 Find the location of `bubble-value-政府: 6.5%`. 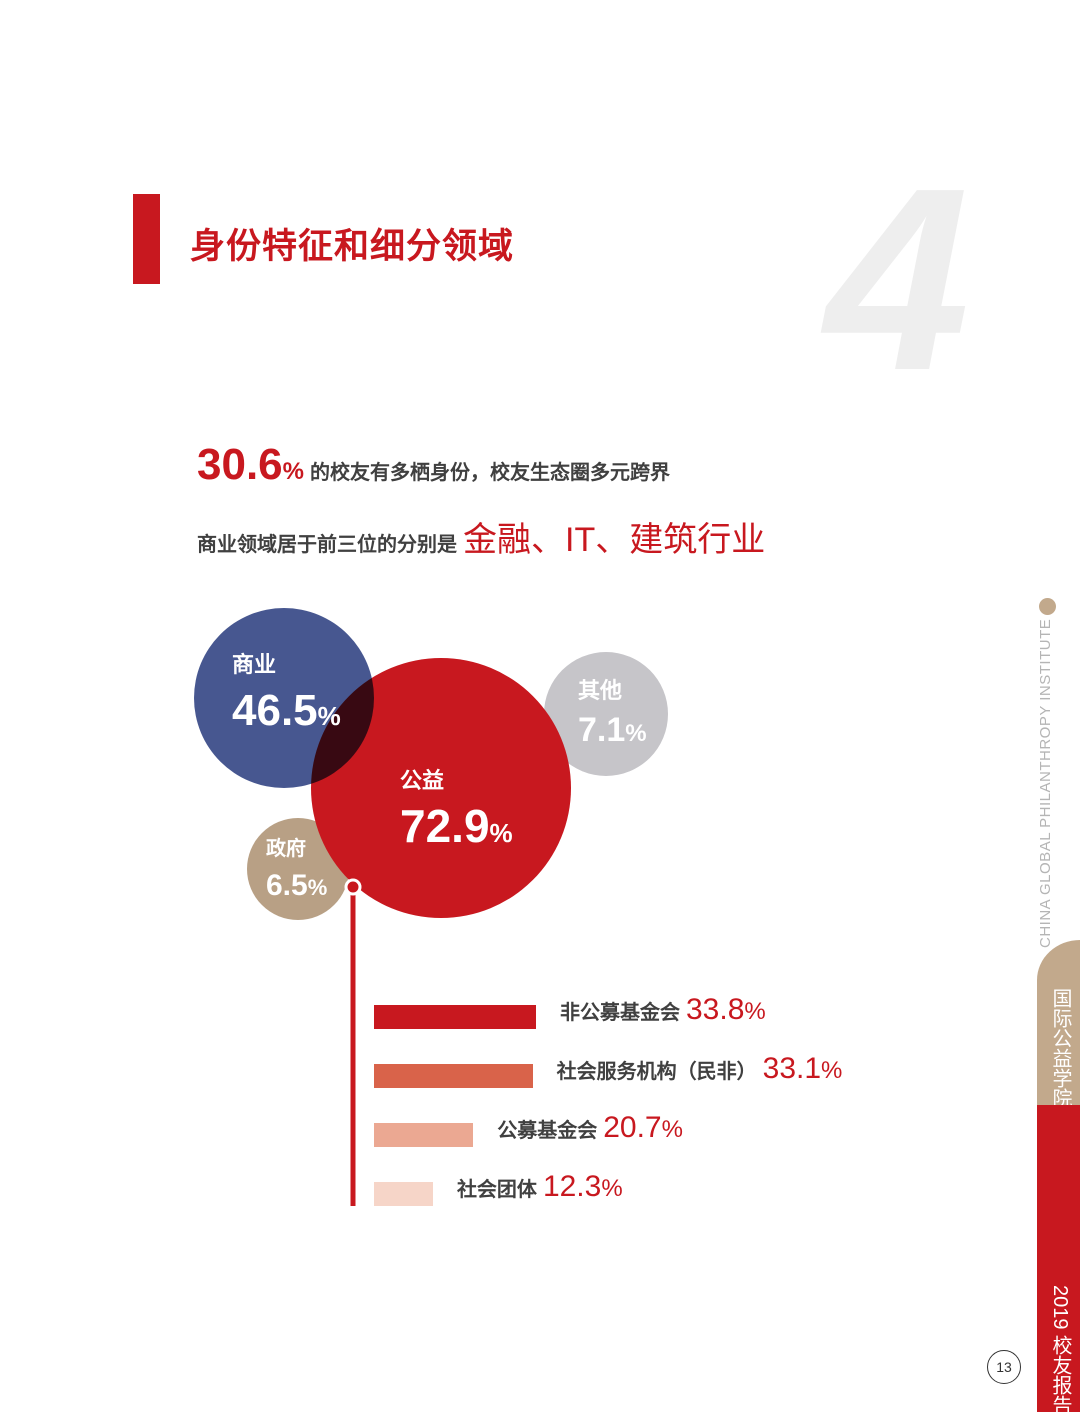

bubble-value-政府: 6.5% is located at coordinates (296, 885).